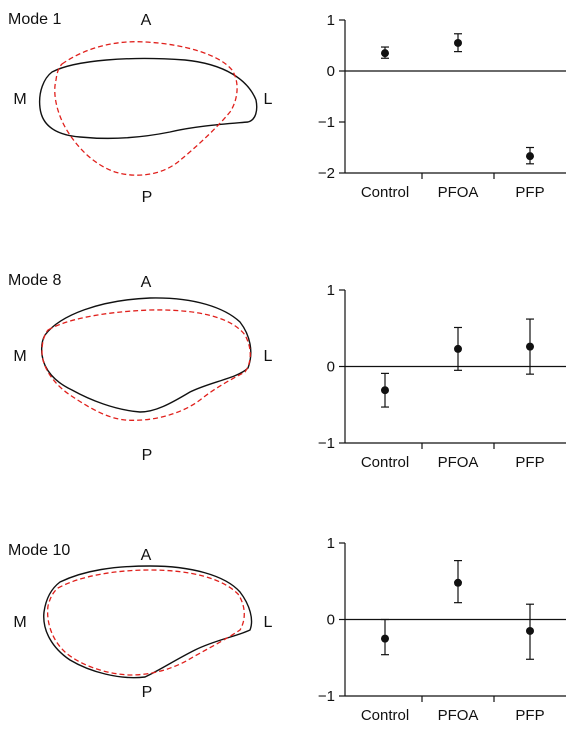 The height and width of the screenshot is (734, 566). I want to click on mode-8-plot: 1 0 −1 Control PFOA PFP, so click(442, 376).